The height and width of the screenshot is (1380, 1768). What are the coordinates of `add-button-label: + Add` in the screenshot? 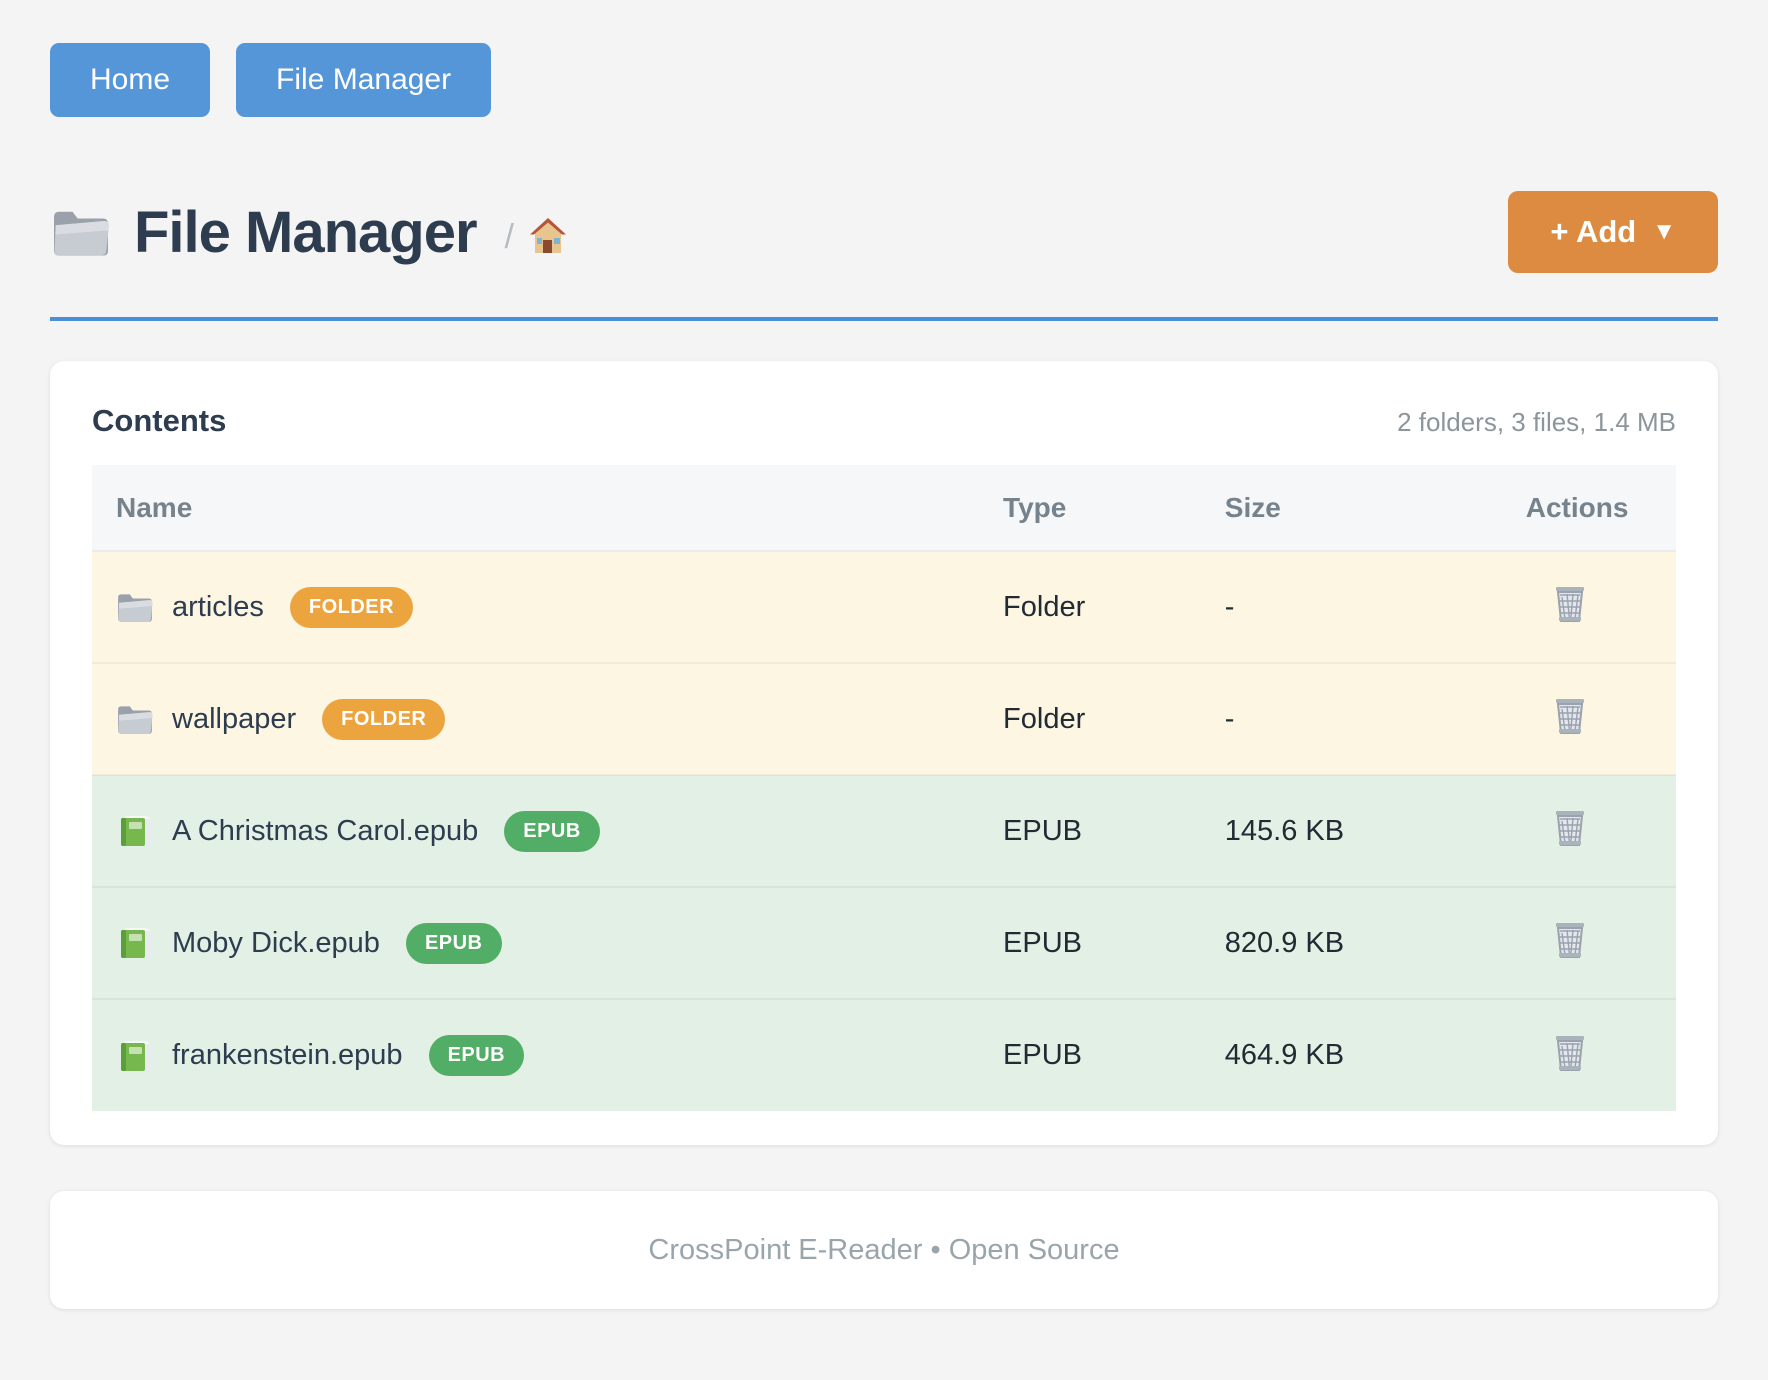 It's located at (1593, 231).